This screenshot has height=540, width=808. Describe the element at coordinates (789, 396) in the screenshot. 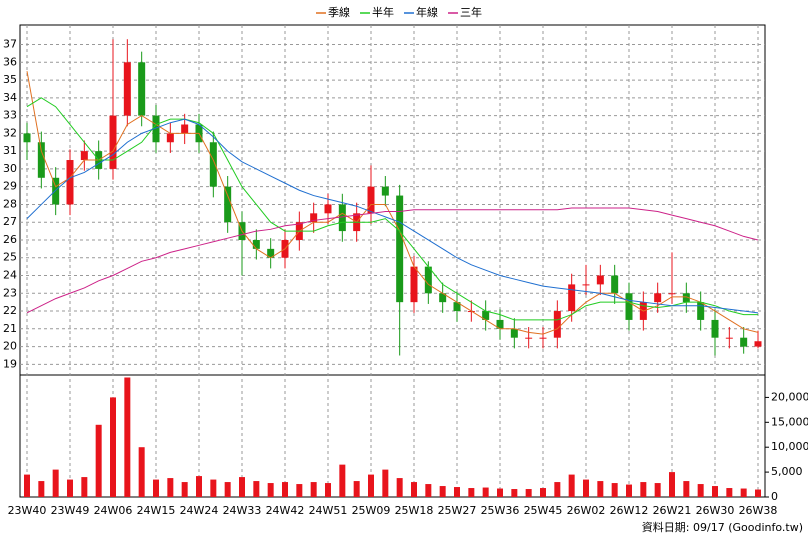

I see `y2-tick-label: 20,000` at that location.